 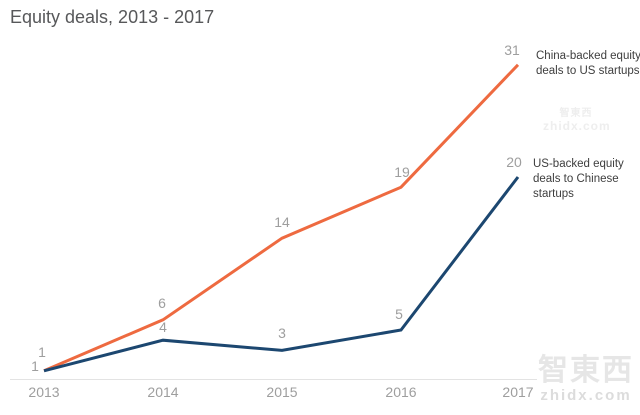 What do you see at coordinates (586, 395) in the screenshot?
I see `watermark-large-url: zhidx.com` at bounding box center [586, 395].